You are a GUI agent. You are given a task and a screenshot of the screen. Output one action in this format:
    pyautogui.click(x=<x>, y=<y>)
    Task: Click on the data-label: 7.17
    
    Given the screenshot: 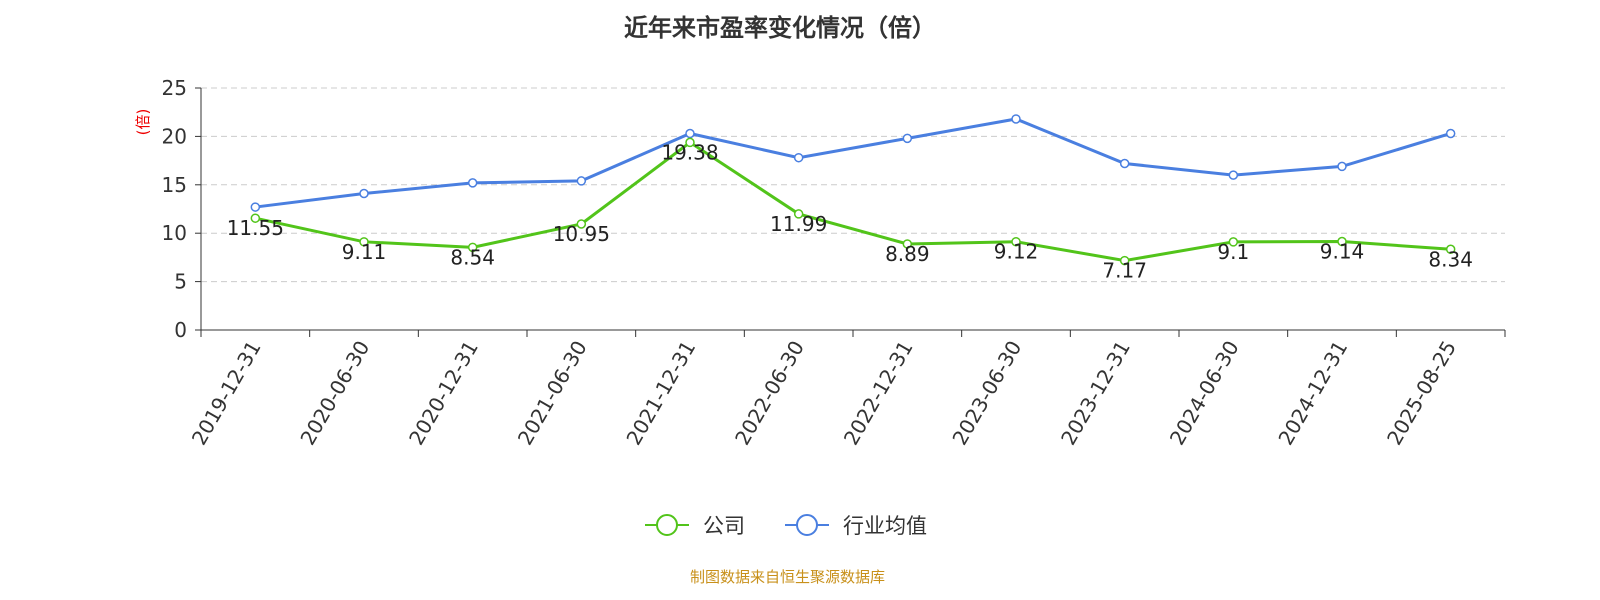 What is the action you would take?
    pyautogui.click(x=1124, y=271)
    